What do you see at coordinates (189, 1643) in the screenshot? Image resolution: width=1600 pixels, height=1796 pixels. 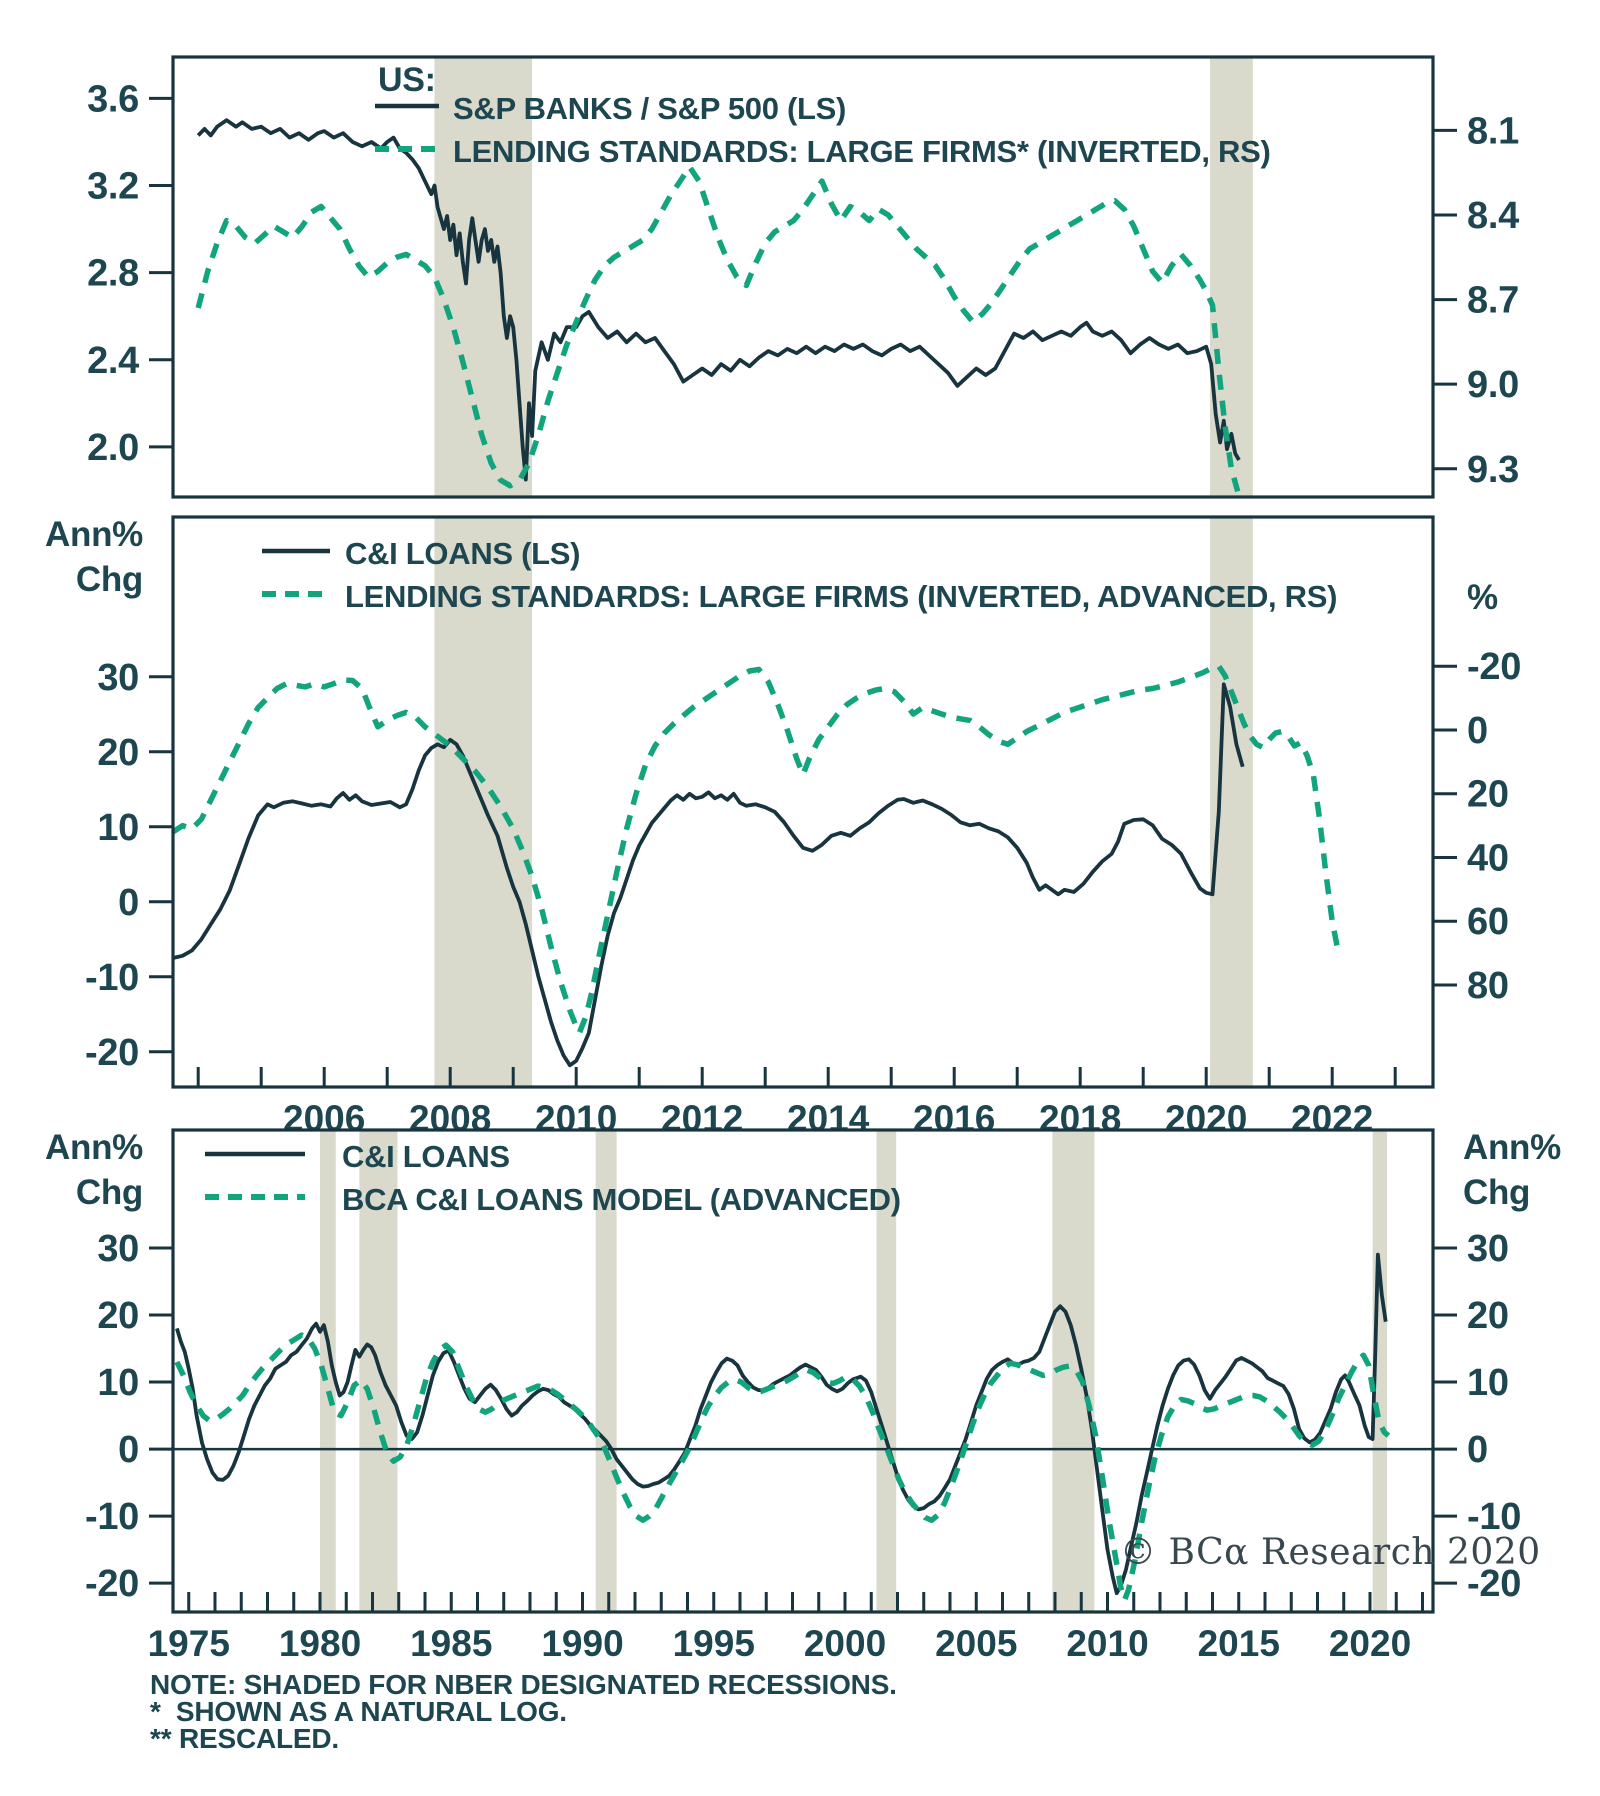 I see `x-axis-year-label: 1975` at bounding box center [189, 1643].